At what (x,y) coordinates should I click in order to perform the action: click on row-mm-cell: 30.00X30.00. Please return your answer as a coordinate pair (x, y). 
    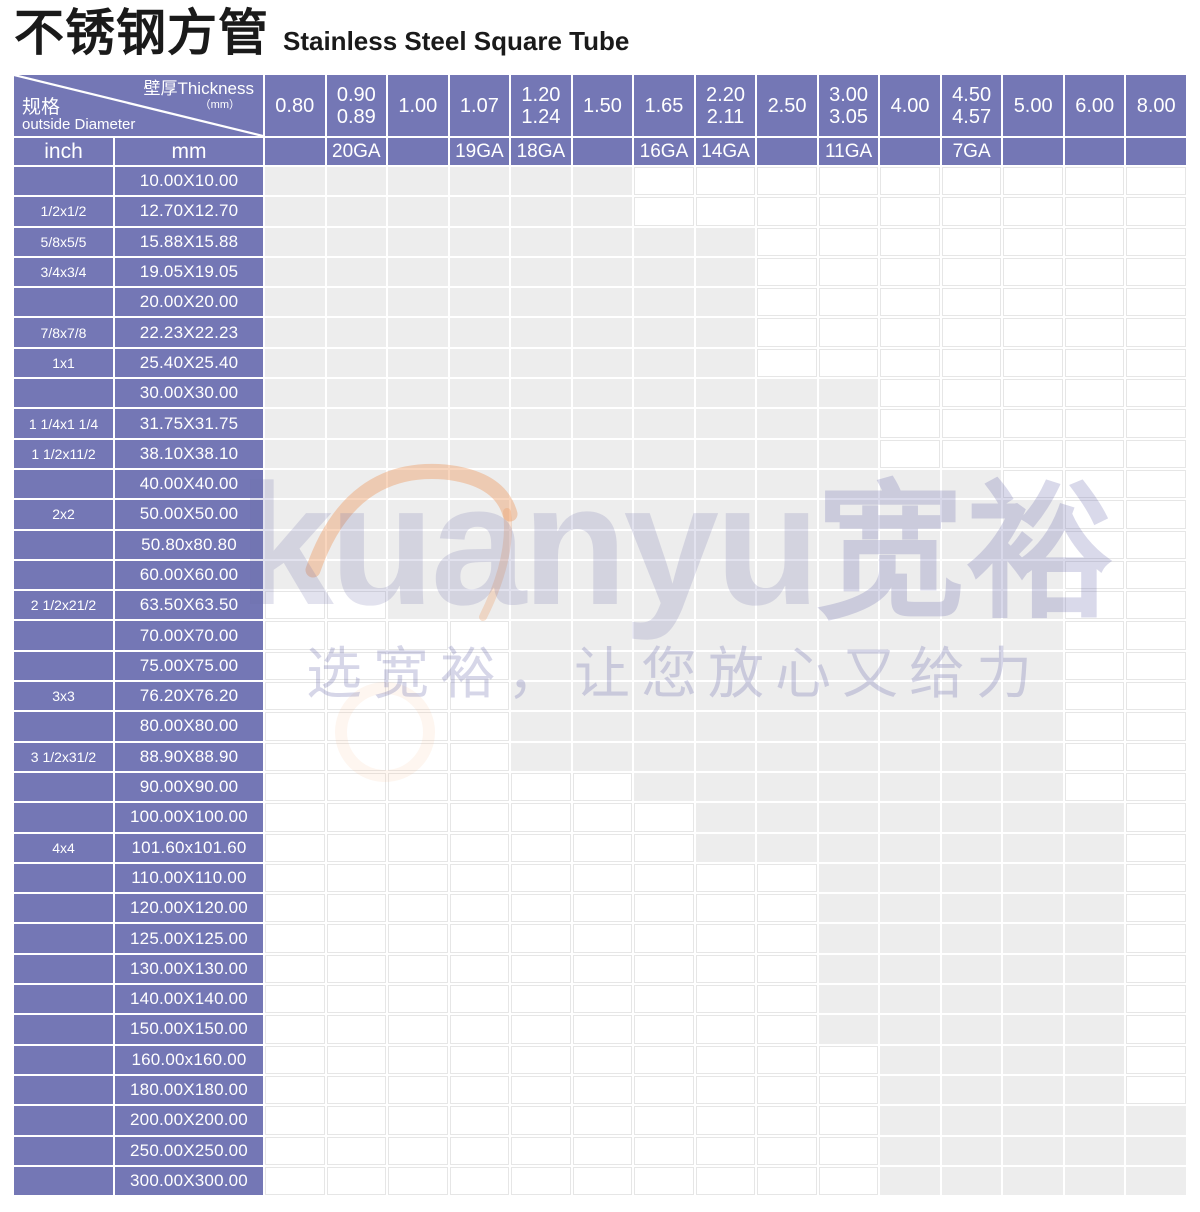
    Looking at the image, I should click on (189, 393).